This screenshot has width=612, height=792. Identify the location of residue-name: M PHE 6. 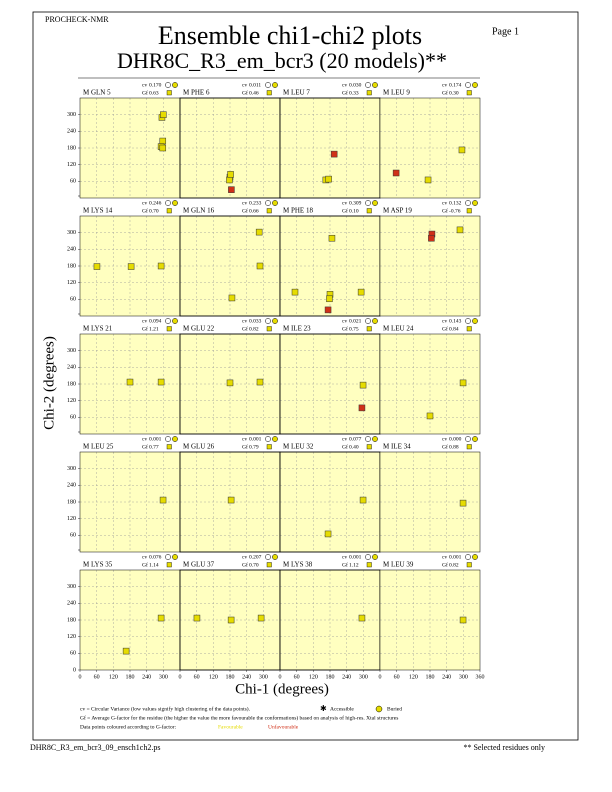
(196, 93).